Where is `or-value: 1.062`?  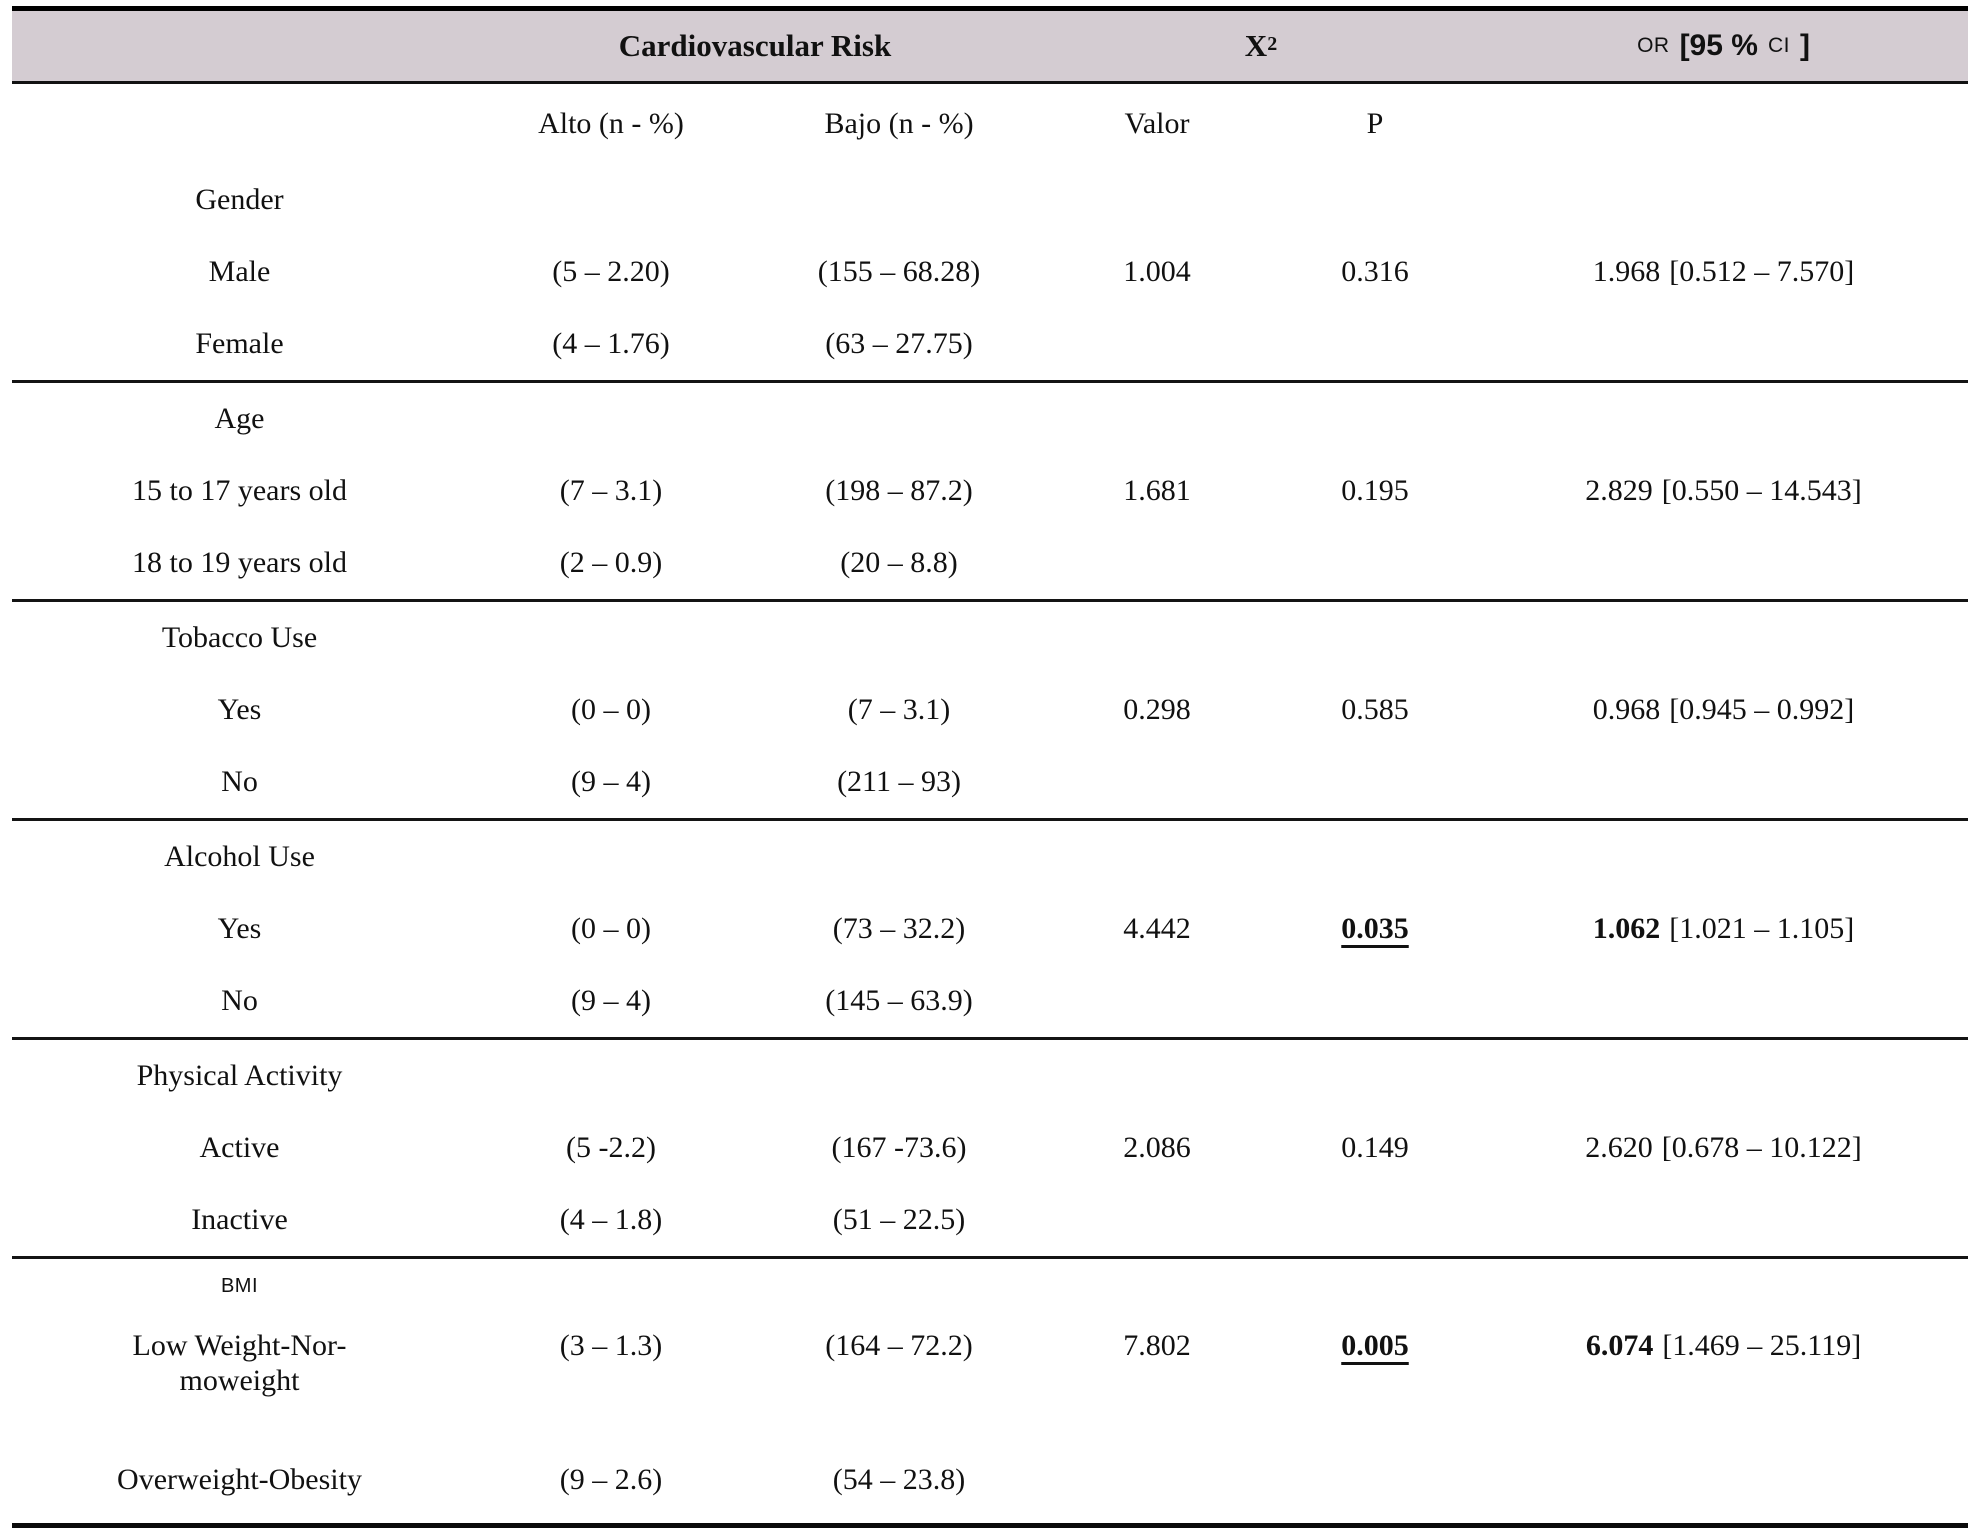
or-value: 1.062 is located at coordinates (1626, 928).